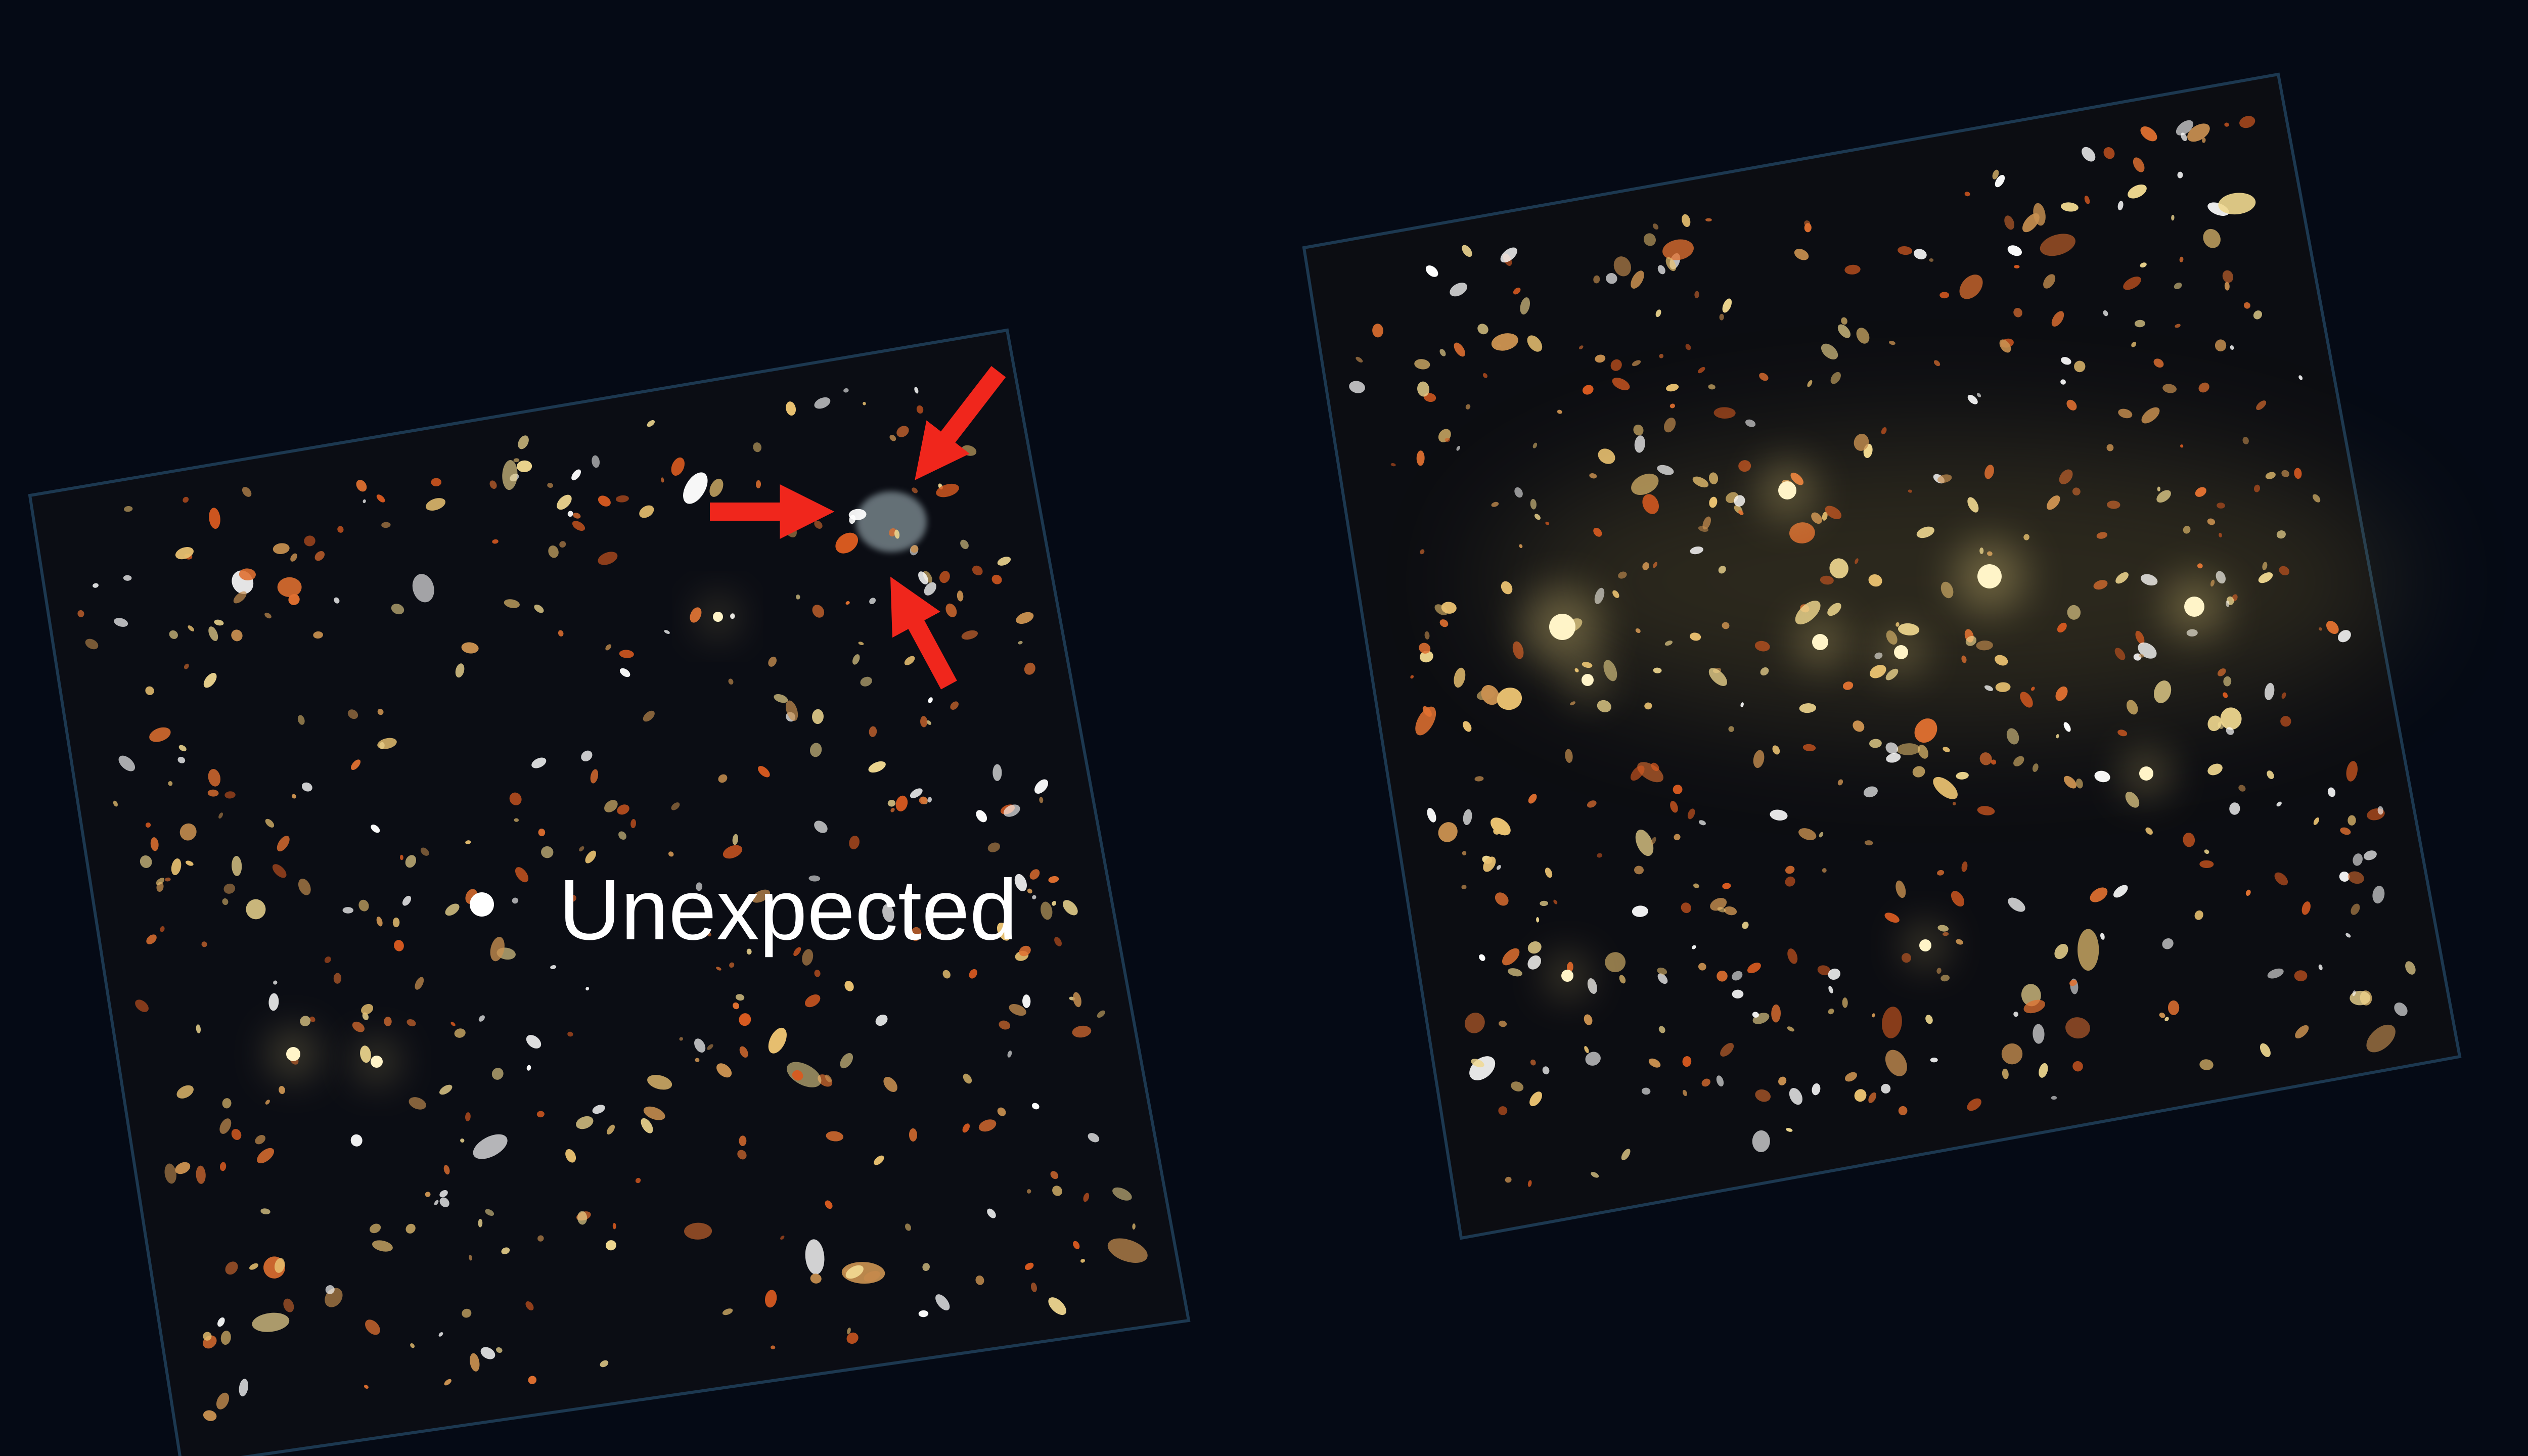 The width and height of the screenshot is (2528, 1456). I want to click on arrows, so click(858, 528).